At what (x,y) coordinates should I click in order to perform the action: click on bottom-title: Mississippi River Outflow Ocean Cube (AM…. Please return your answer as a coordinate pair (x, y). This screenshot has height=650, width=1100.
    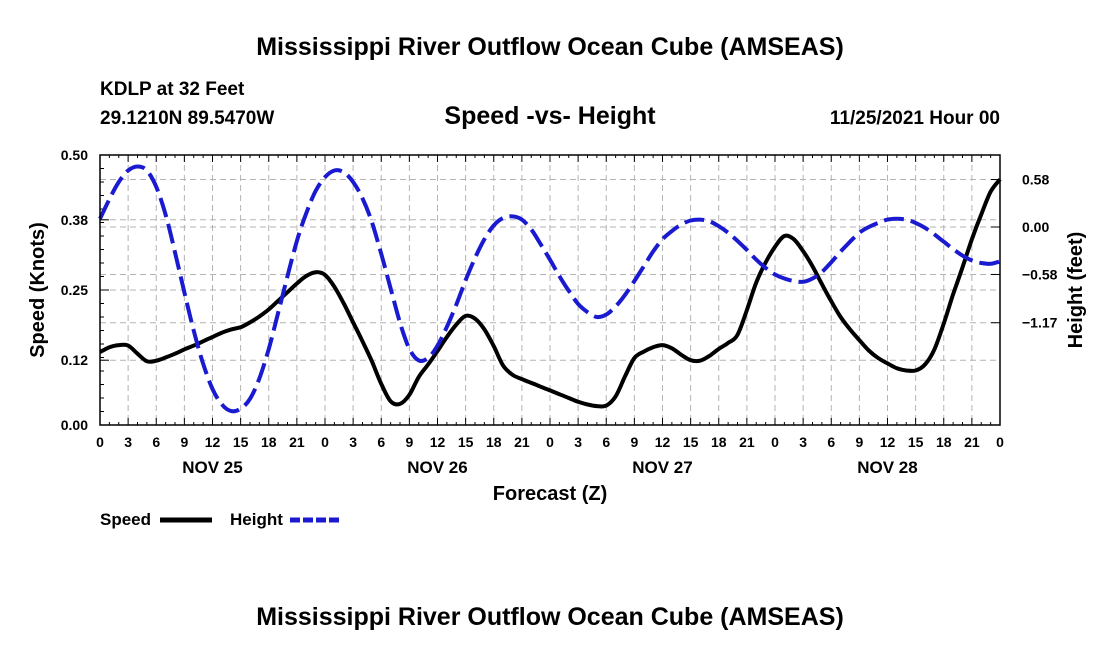
    Looking at the image, I should click on (550, 617).